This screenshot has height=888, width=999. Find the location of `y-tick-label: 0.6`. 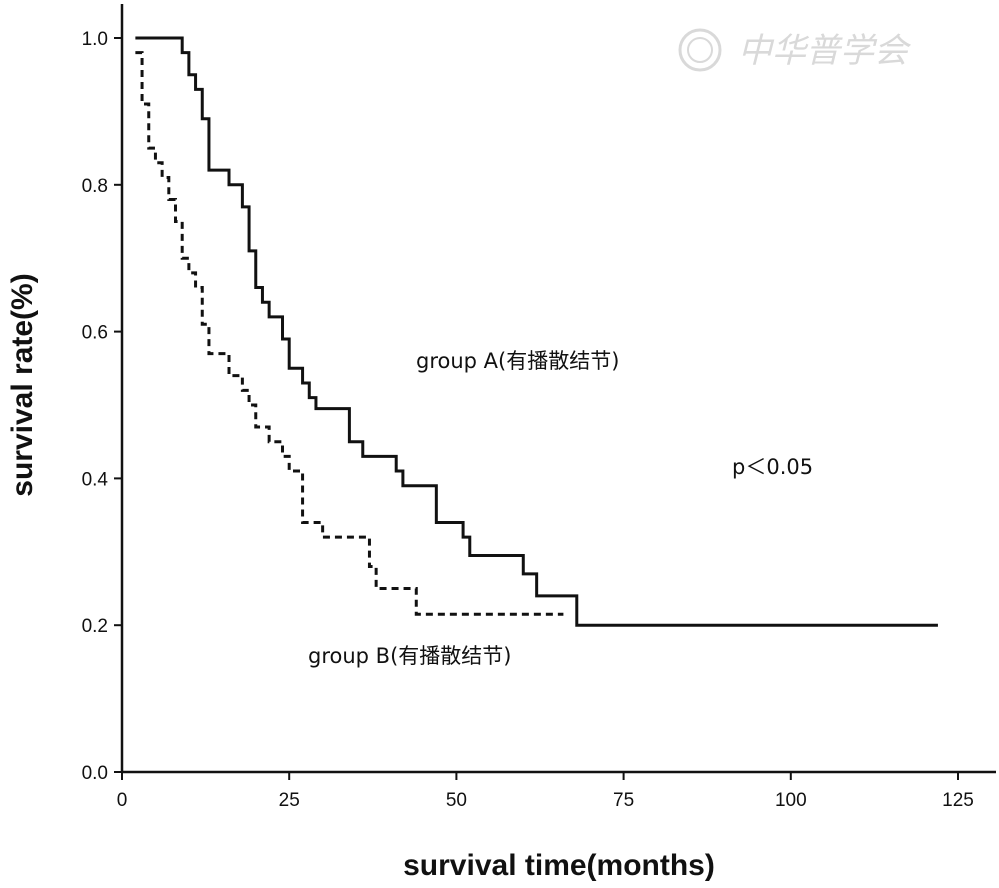

y-tick-label: 0.6 is located at coordinates (95, 333).